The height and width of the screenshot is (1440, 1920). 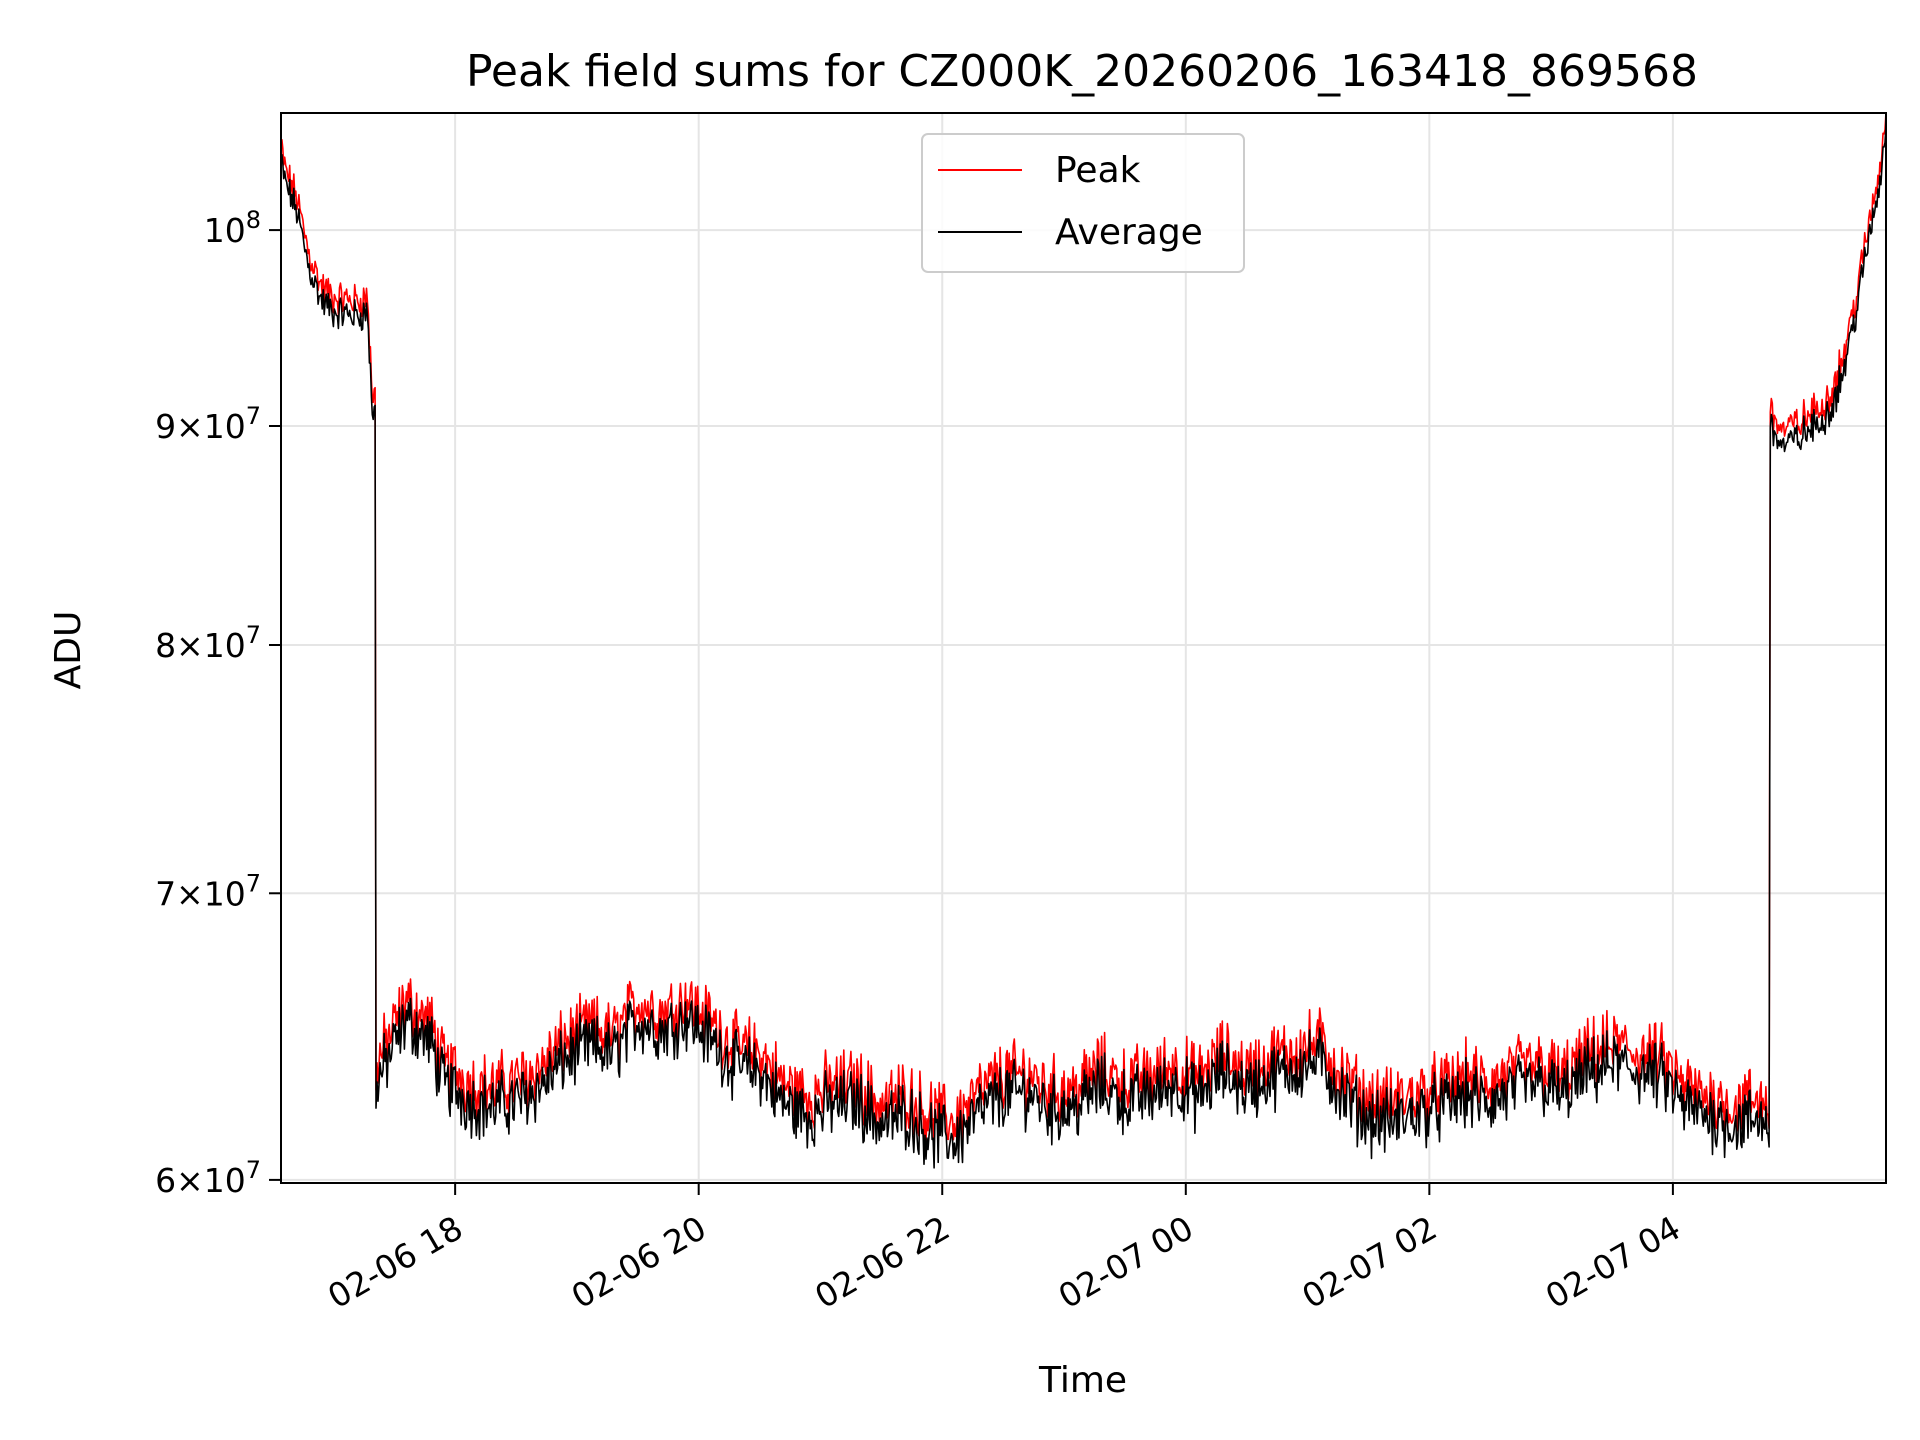 I want to click on legend: Peak Average, so click(x=1083, y=203).